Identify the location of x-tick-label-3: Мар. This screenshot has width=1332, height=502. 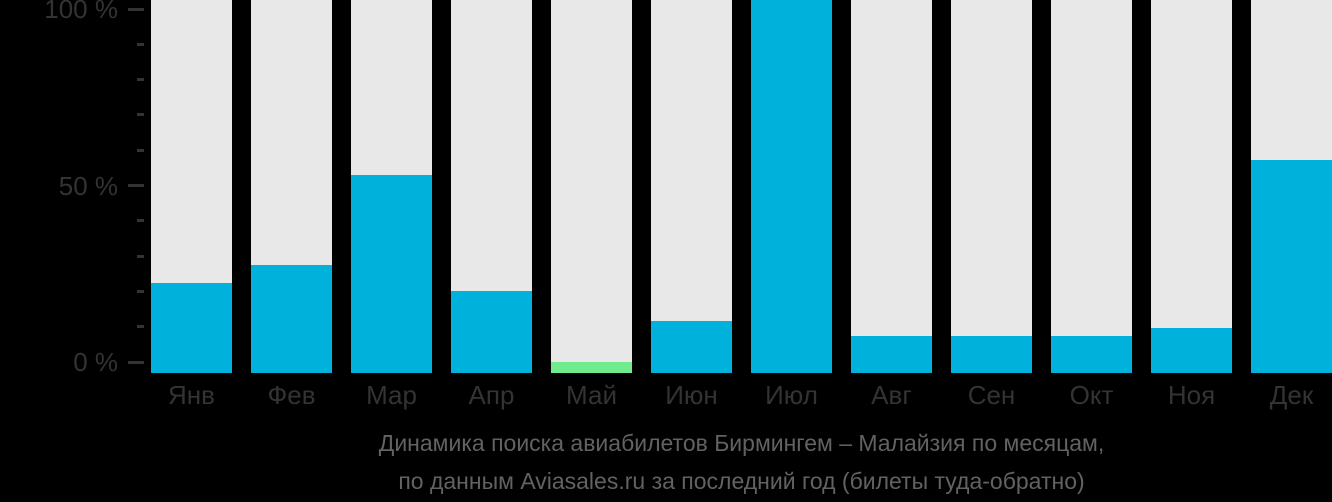
(391, 395).